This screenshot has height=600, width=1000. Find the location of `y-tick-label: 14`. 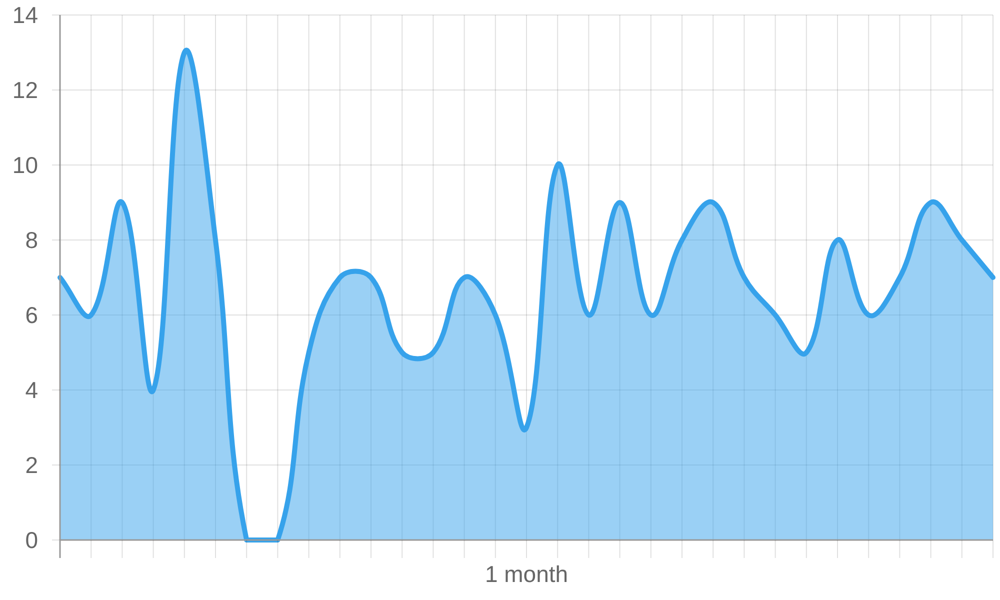

y-tick-label: 14 is located at coordinates (25, 15).